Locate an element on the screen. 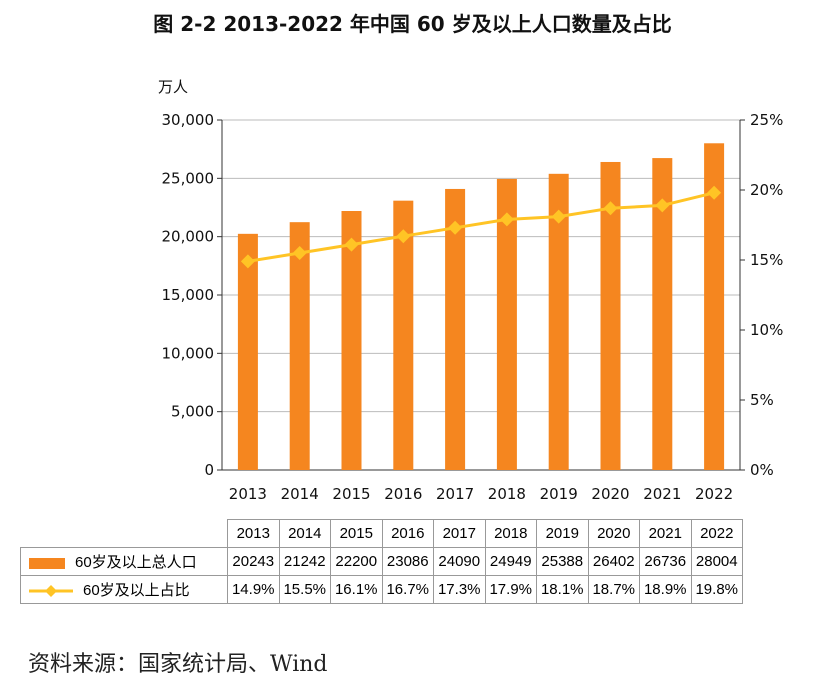  table-cell-population: 24090 is located at coordinates (459, 561).